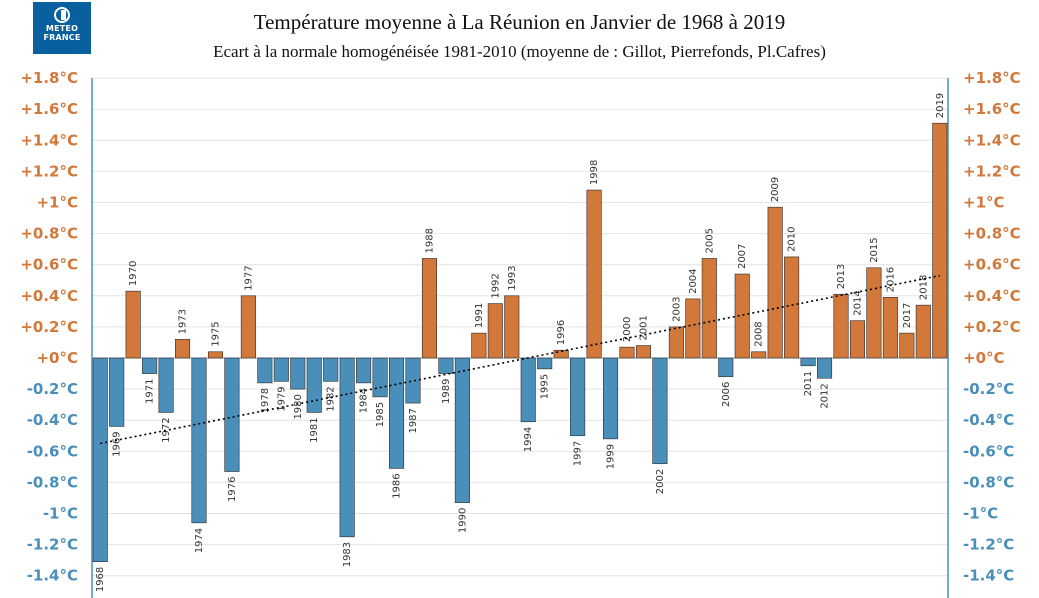 The width and height of the screenshot is (1039, 598). Describe the element at coordinates (841, 276) in the screenshot. I see `year-label-2013: 2013` at that location.